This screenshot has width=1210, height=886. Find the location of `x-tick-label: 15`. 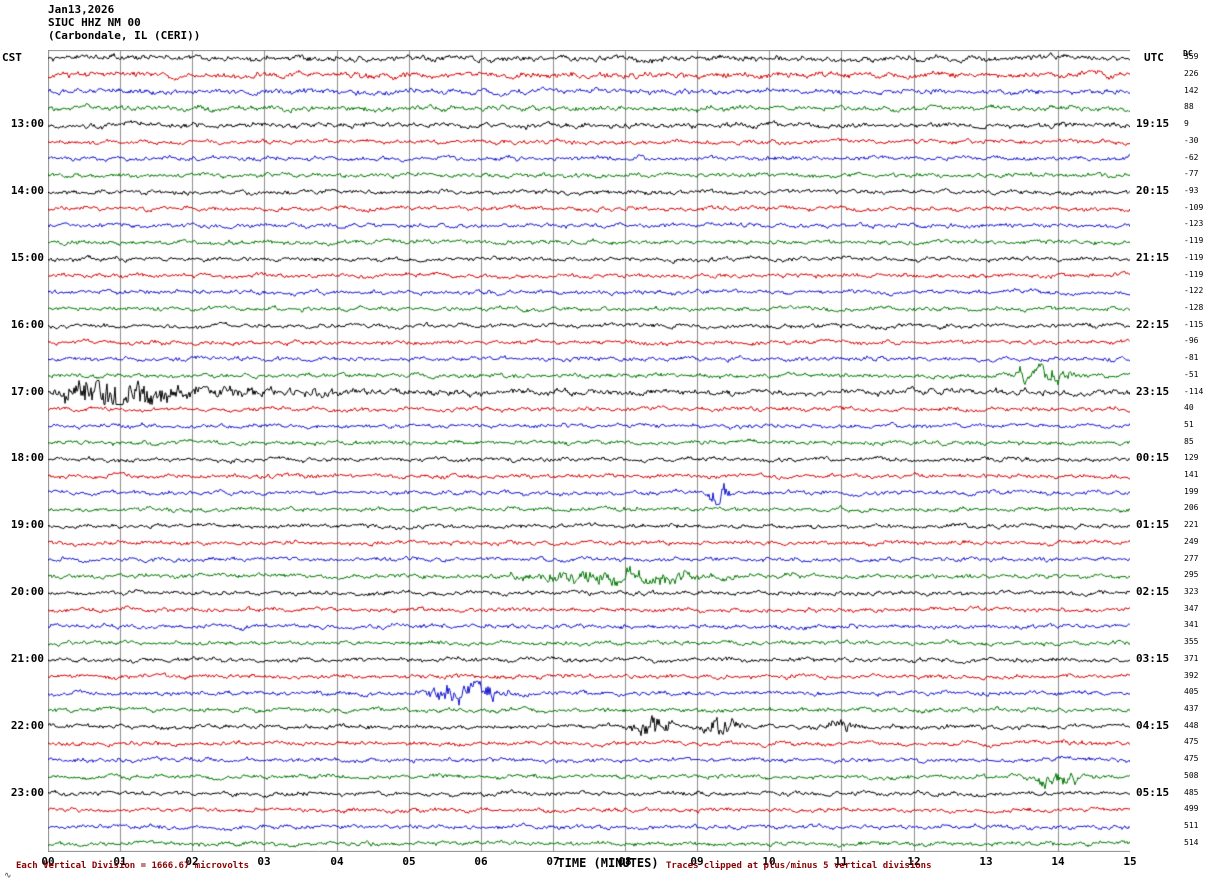

x-tick-label: 15 is located at coordinates (1130, 861).